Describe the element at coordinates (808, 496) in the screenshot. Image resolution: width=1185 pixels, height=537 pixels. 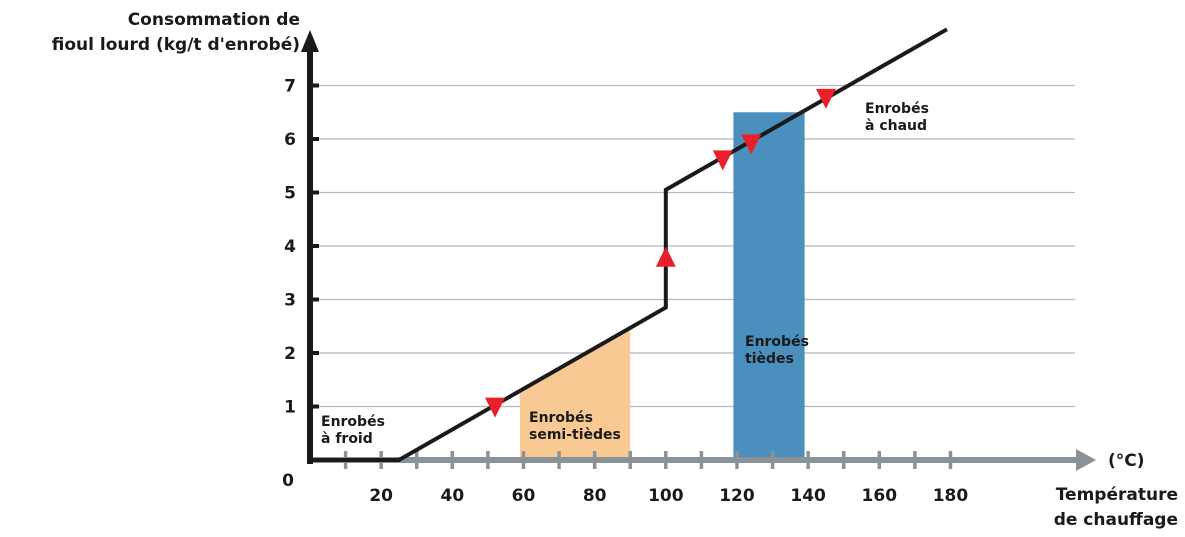
I see `x-tick-label-140: 140` at that location.